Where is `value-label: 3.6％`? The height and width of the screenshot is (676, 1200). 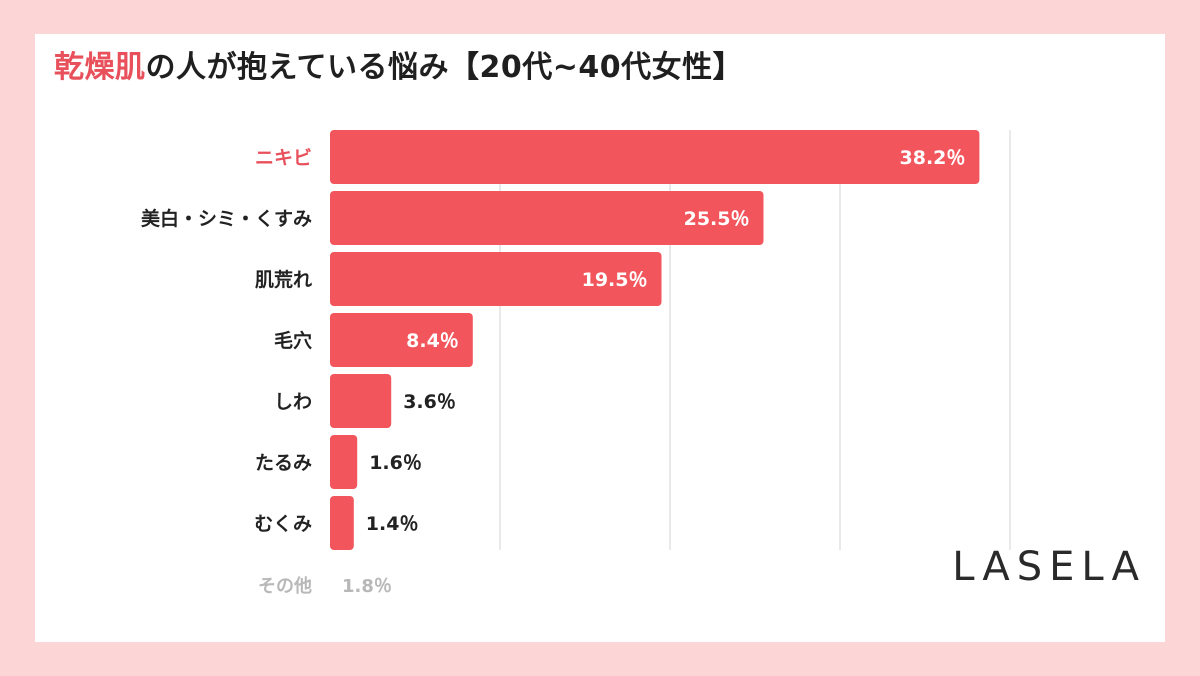 value-label: 3.6％ is located at coordinates (429, 402).